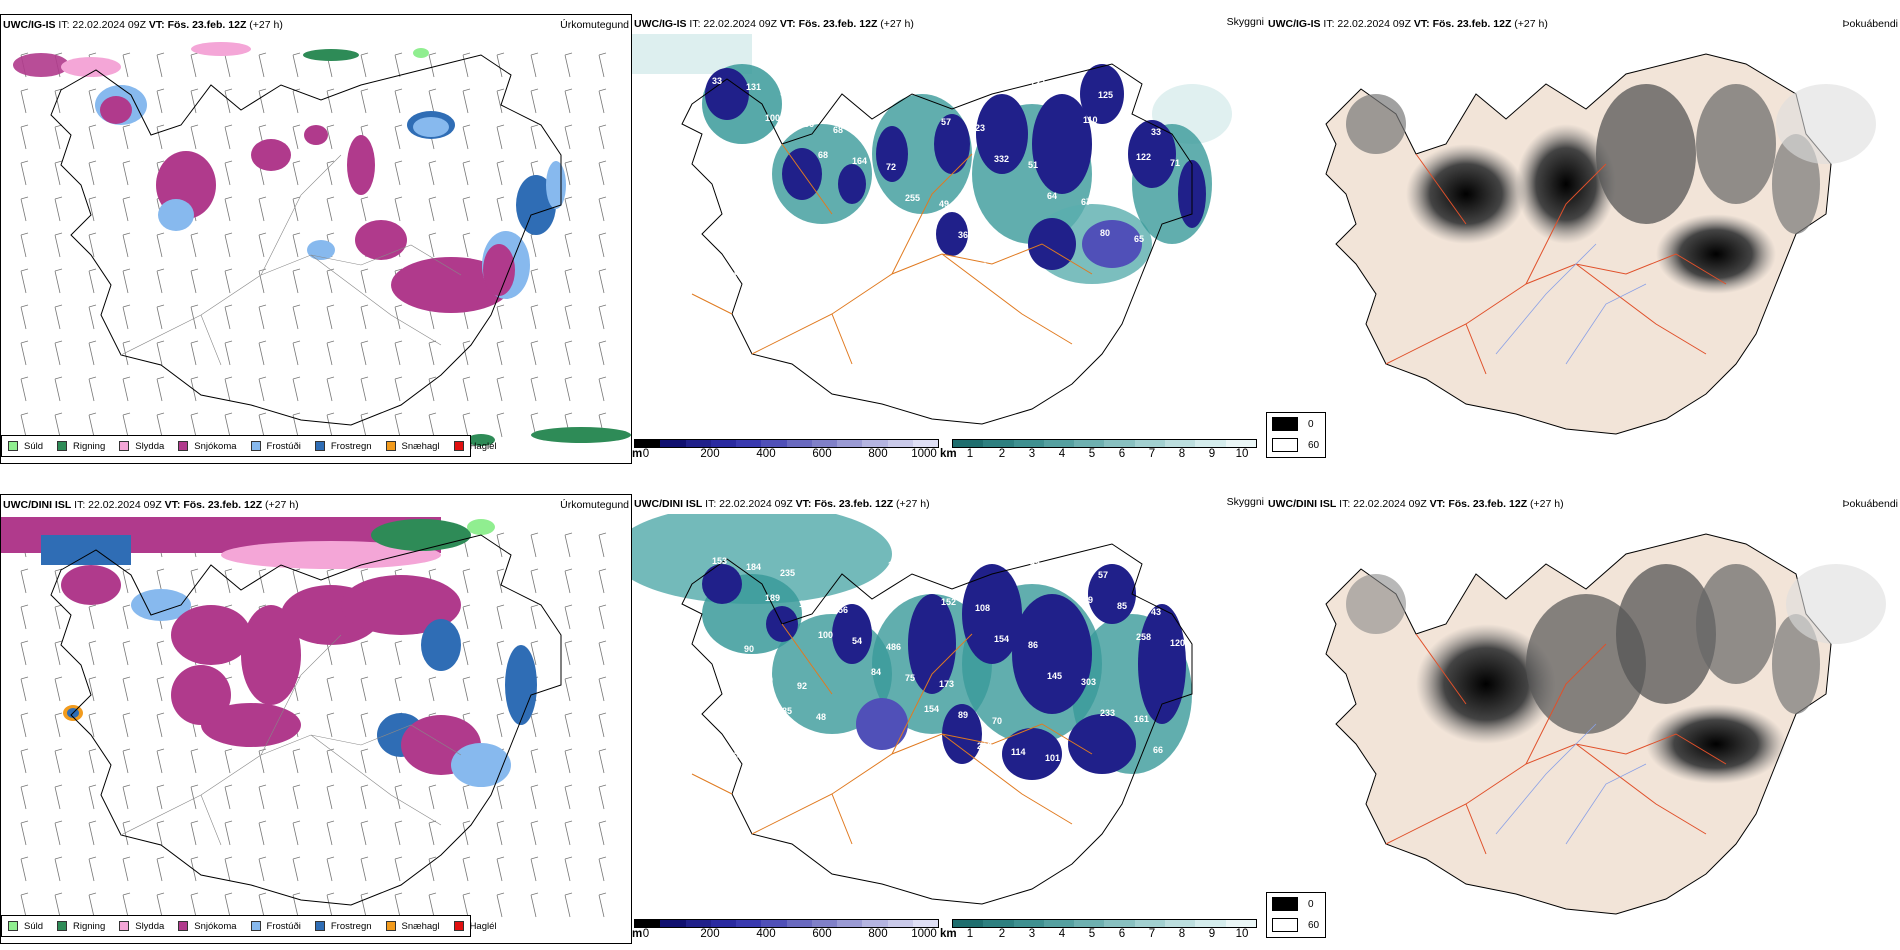  Describe the element at coordinates (1062, 934) in the screenshot. I see `visibility-tick: 4` at that location.